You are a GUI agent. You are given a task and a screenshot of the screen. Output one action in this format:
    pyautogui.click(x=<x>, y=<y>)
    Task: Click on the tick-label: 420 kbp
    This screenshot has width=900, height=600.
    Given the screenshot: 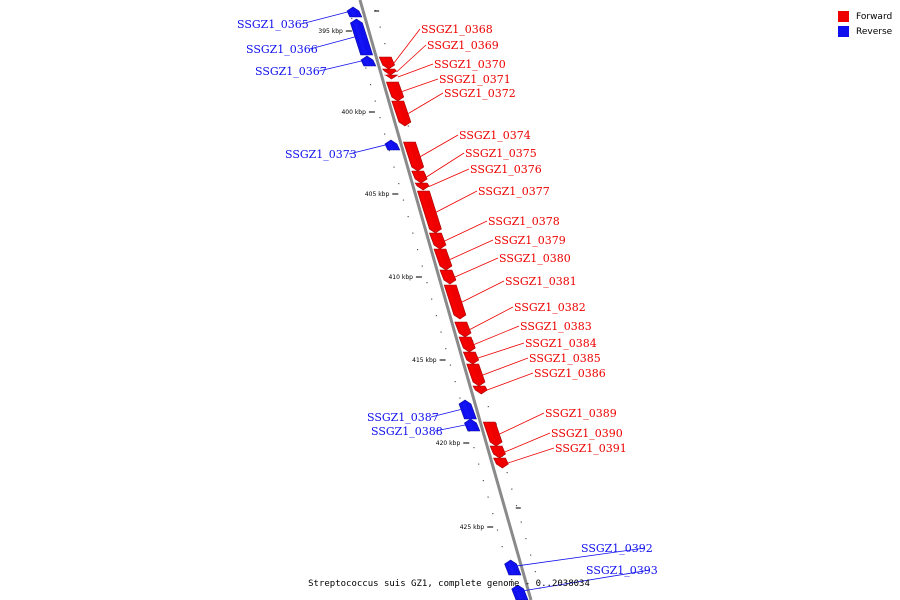 What is the action you would take?
    pyautogui.click(x=448, y=443)
    